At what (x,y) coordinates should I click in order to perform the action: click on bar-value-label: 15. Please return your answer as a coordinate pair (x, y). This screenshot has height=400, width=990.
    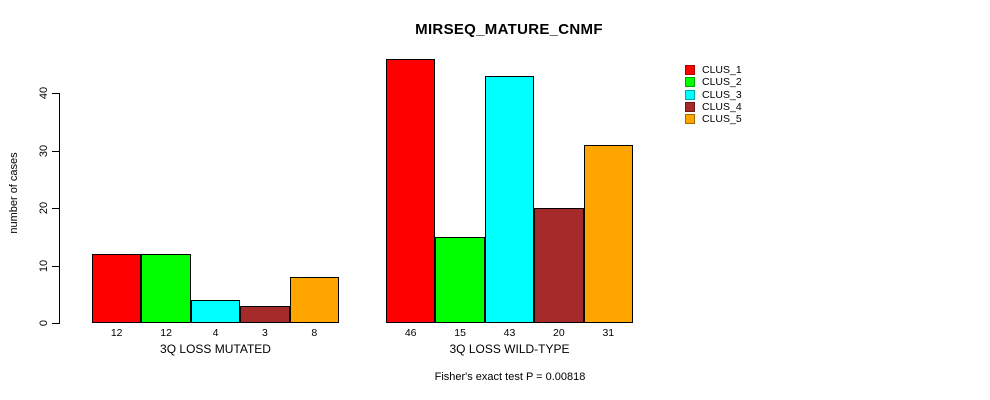
    Looking at the image, I should click on (460, 333).